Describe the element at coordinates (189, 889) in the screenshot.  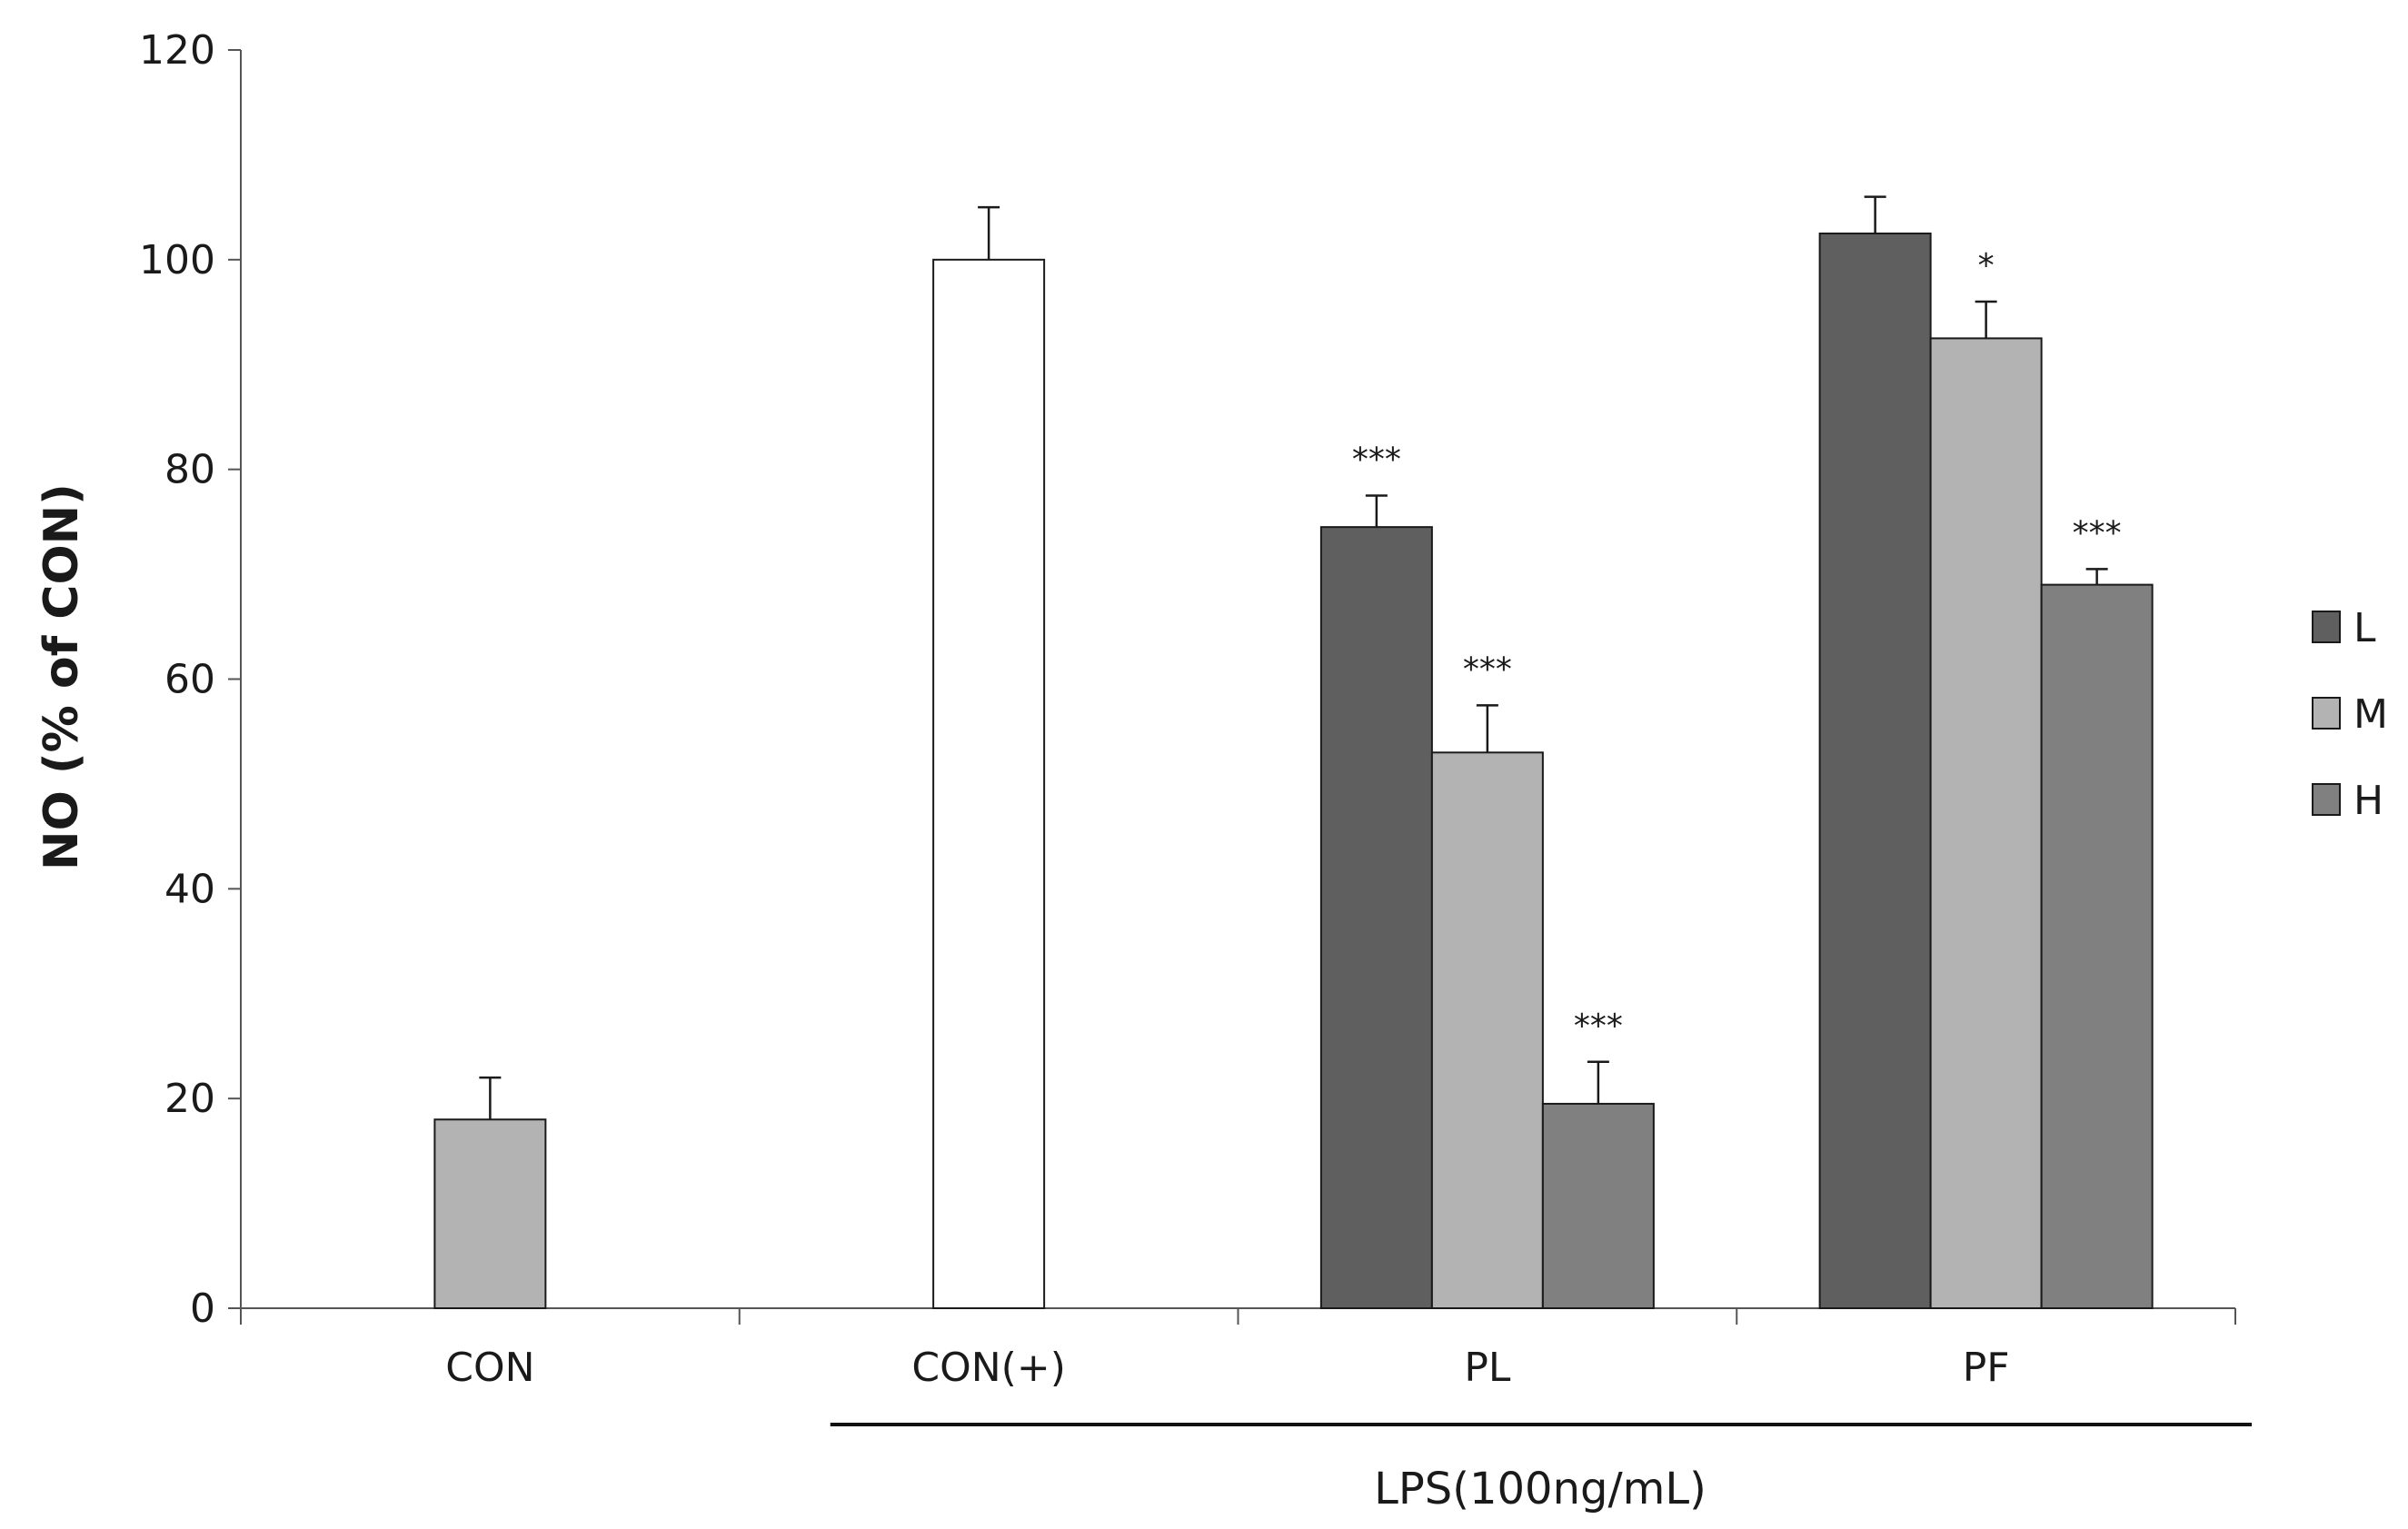
I see `y-tick-label: 40` at that location.